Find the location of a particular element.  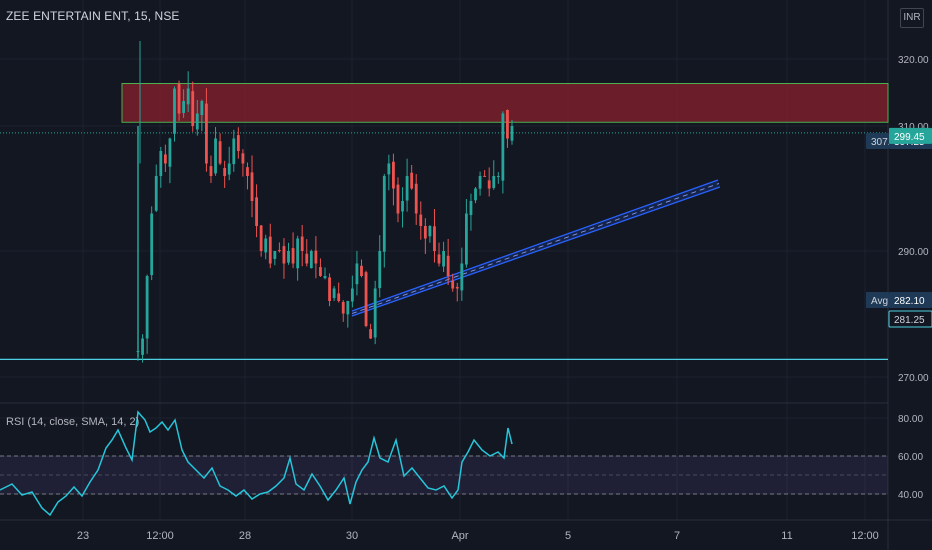

avg-price-tag: 282.10 is located at coordinates (909, 301).